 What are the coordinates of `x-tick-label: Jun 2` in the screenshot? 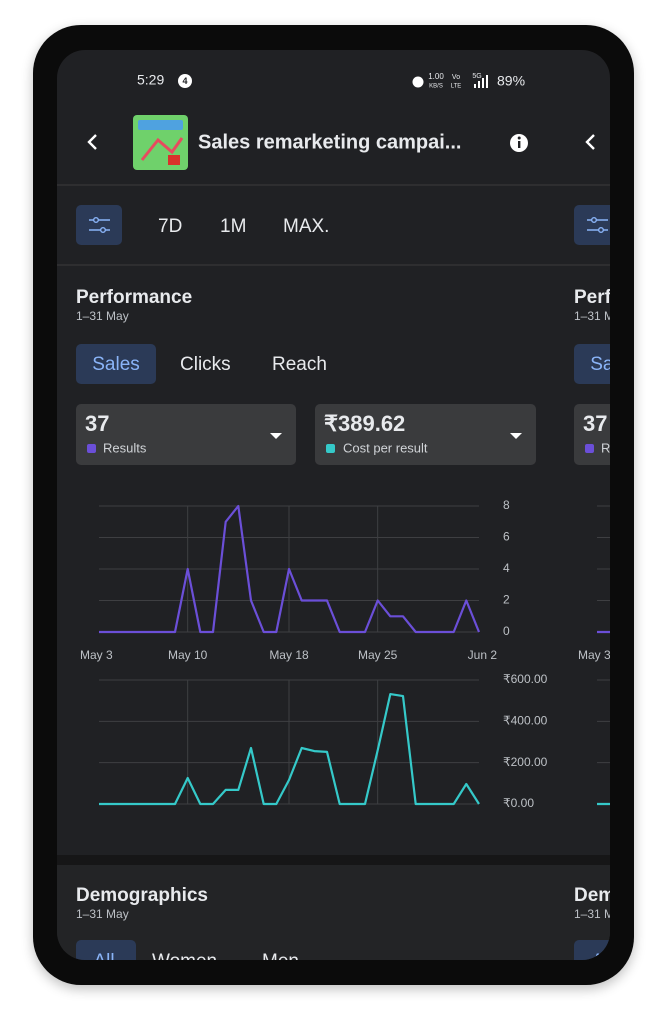 It's located at (483, 655).